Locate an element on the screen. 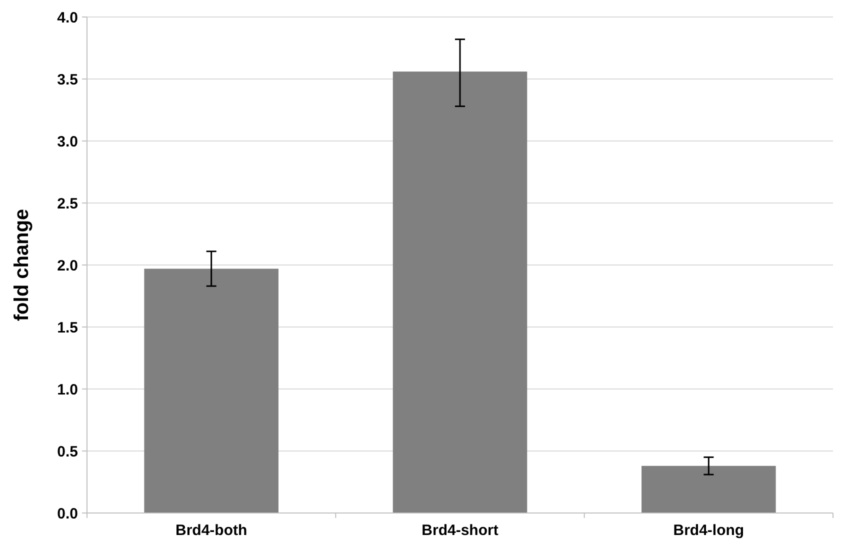  x-tick-label: Brd4-short is located at coordinates (460, 530).